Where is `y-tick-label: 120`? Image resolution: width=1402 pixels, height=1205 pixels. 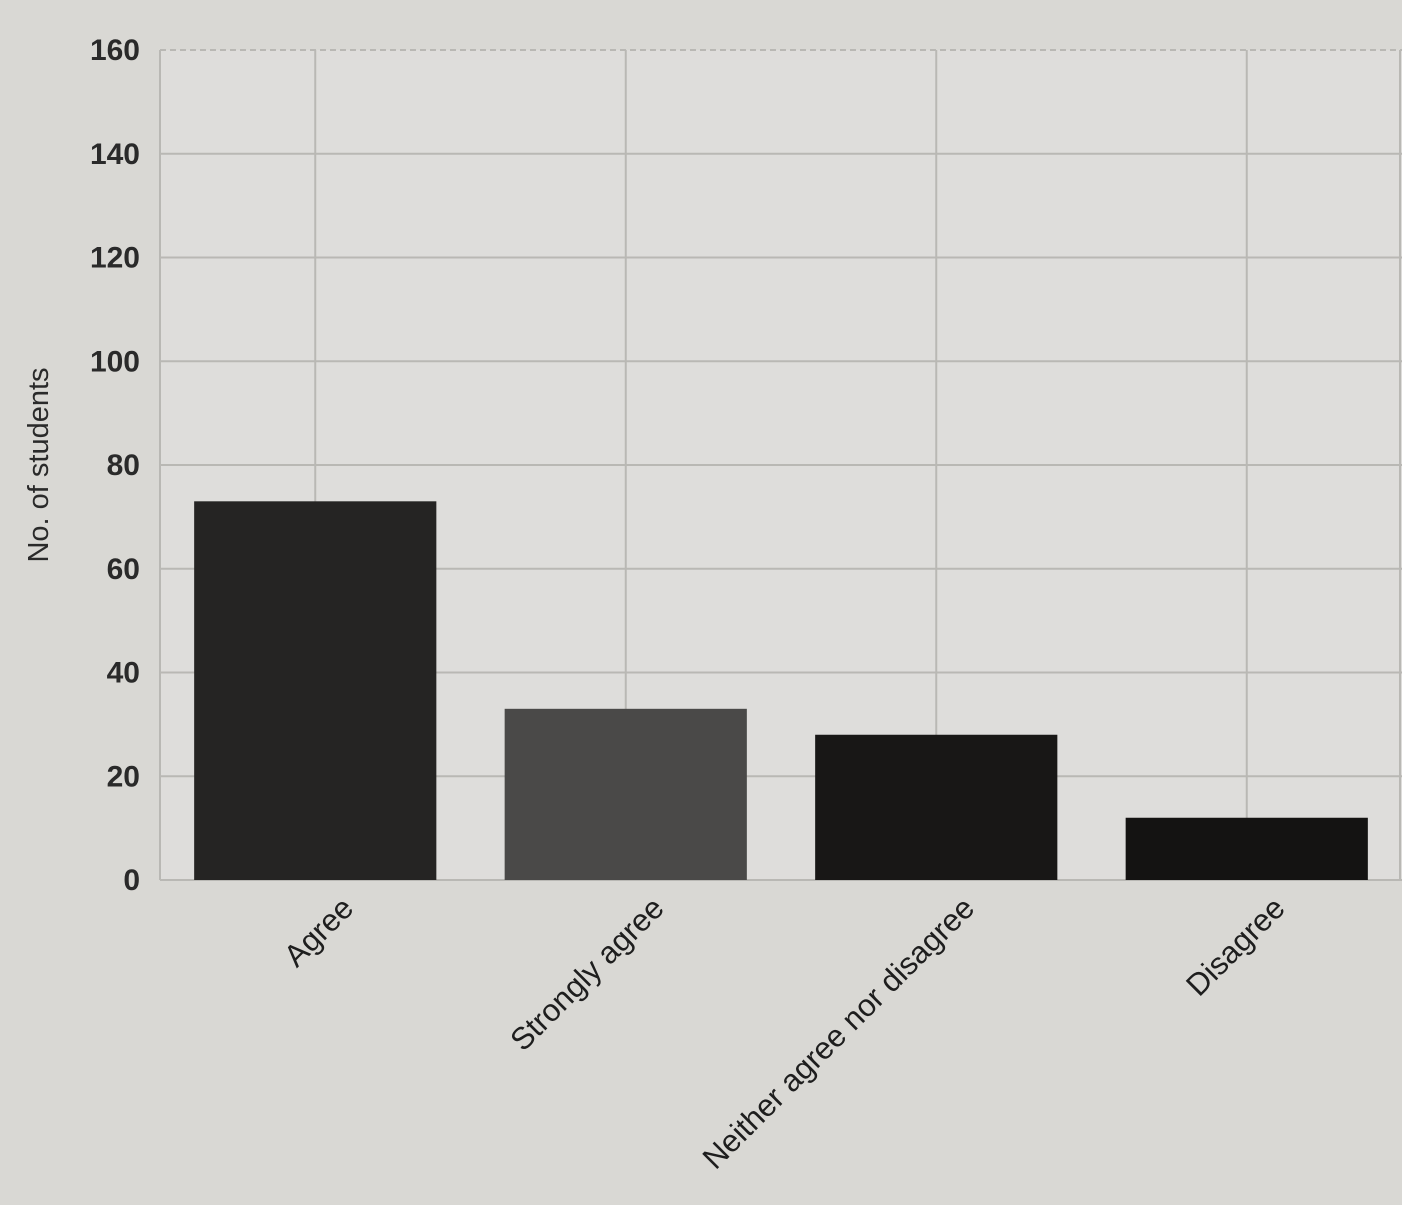 y-tick-label: 120 is located at coordinates (115, 258).